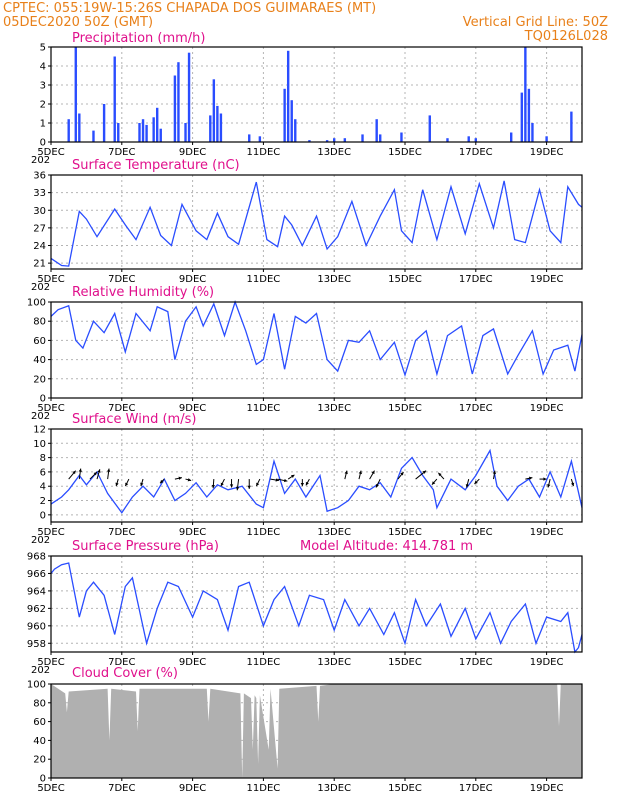 This screenshot has width=618, height=800. Describe the element at coordinates (316, 475) in the screenshot. I see `wind-frame` at that location.